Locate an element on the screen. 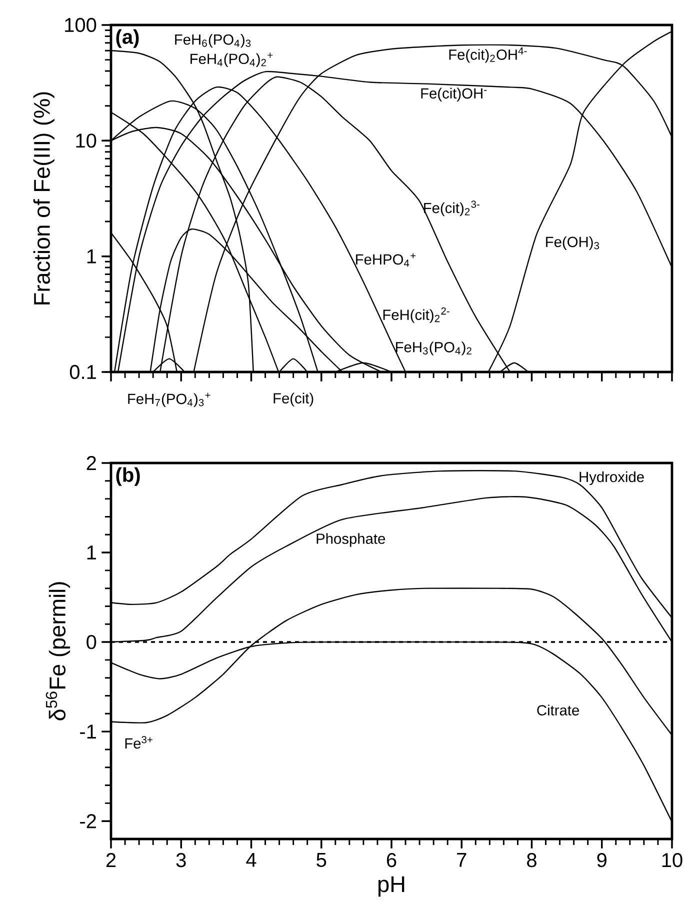 Image resolution: width=691 pixels, height=921 pixels. y-tick-label: 0 is located at coordinates (91, 642).